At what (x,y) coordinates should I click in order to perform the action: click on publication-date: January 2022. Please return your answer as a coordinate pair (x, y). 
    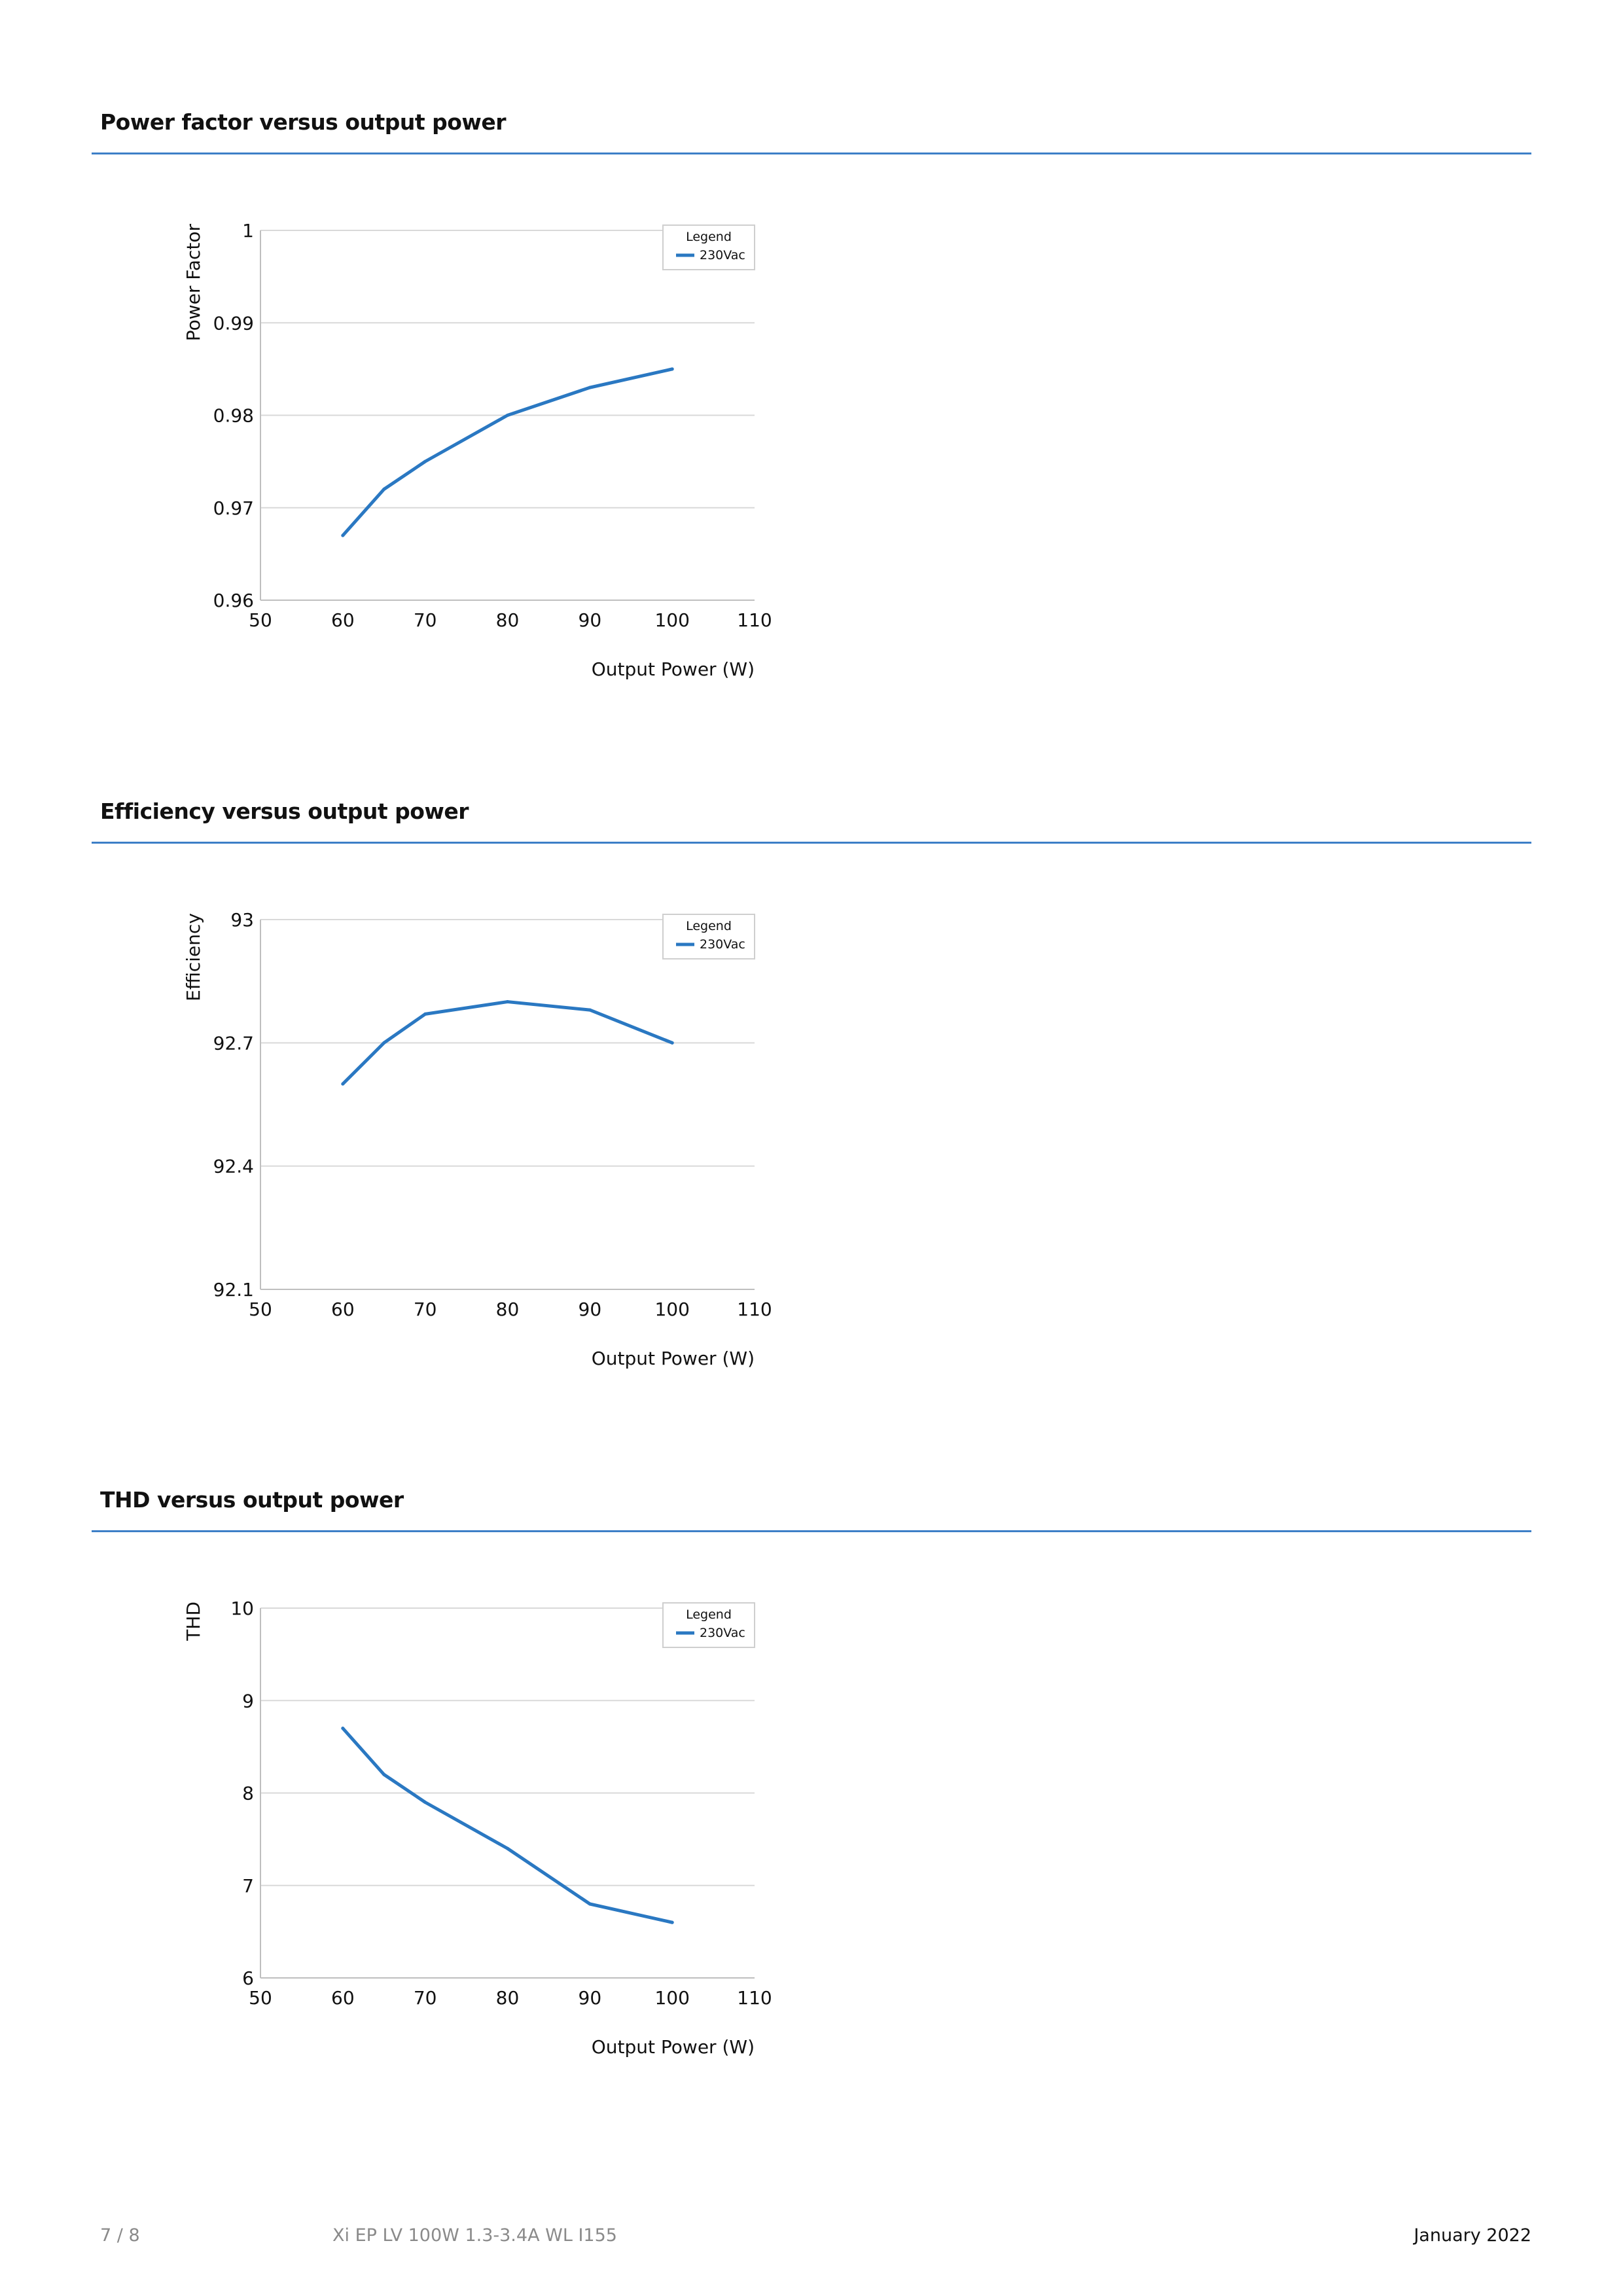
    Looking at the image, I should click on (1472, 2235).